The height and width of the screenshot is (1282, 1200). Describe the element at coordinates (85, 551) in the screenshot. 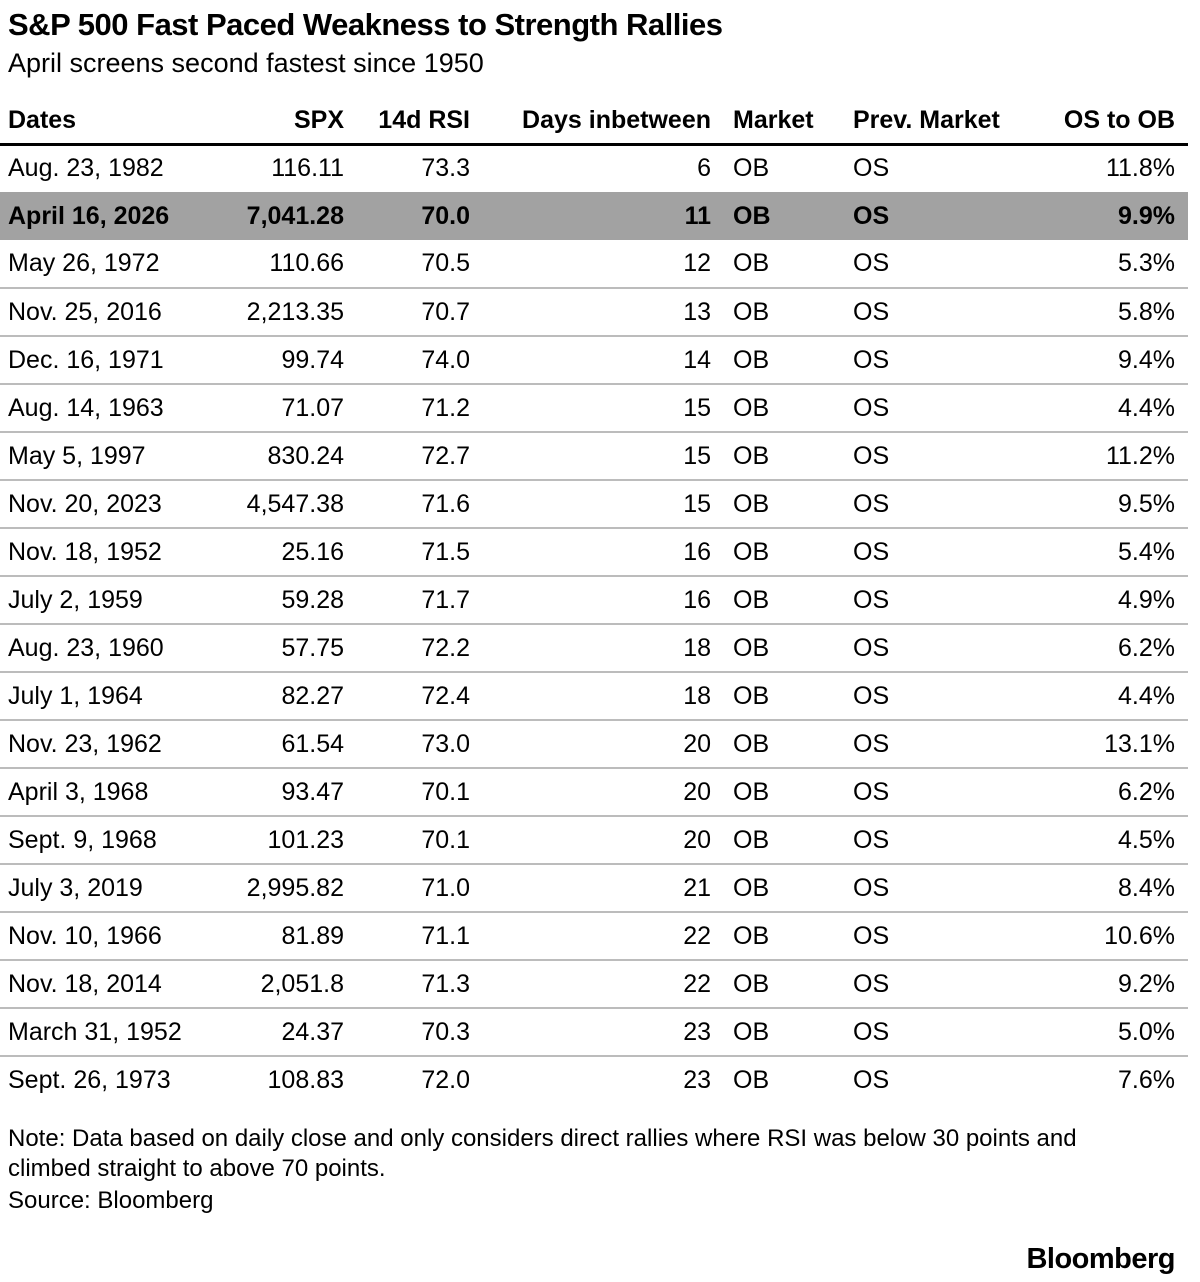

I see `cell-date: Nov. 18, 1952` at that location.